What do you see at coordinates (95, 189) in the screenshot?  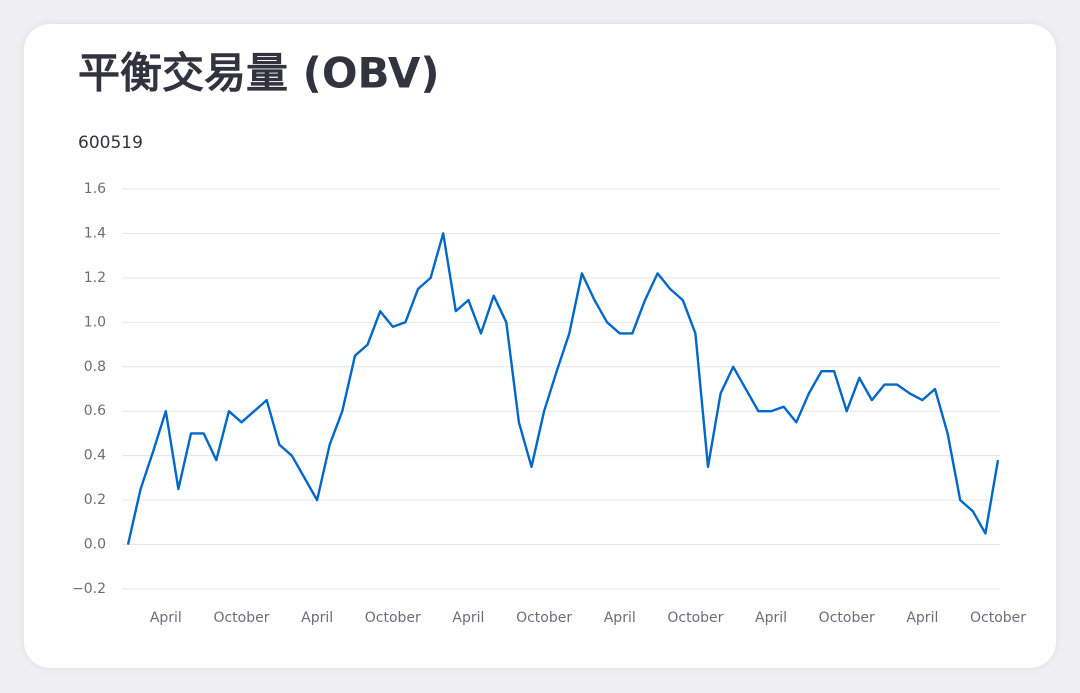 I see `y-tick-label: 1.6` at bounding box center [95, 189].